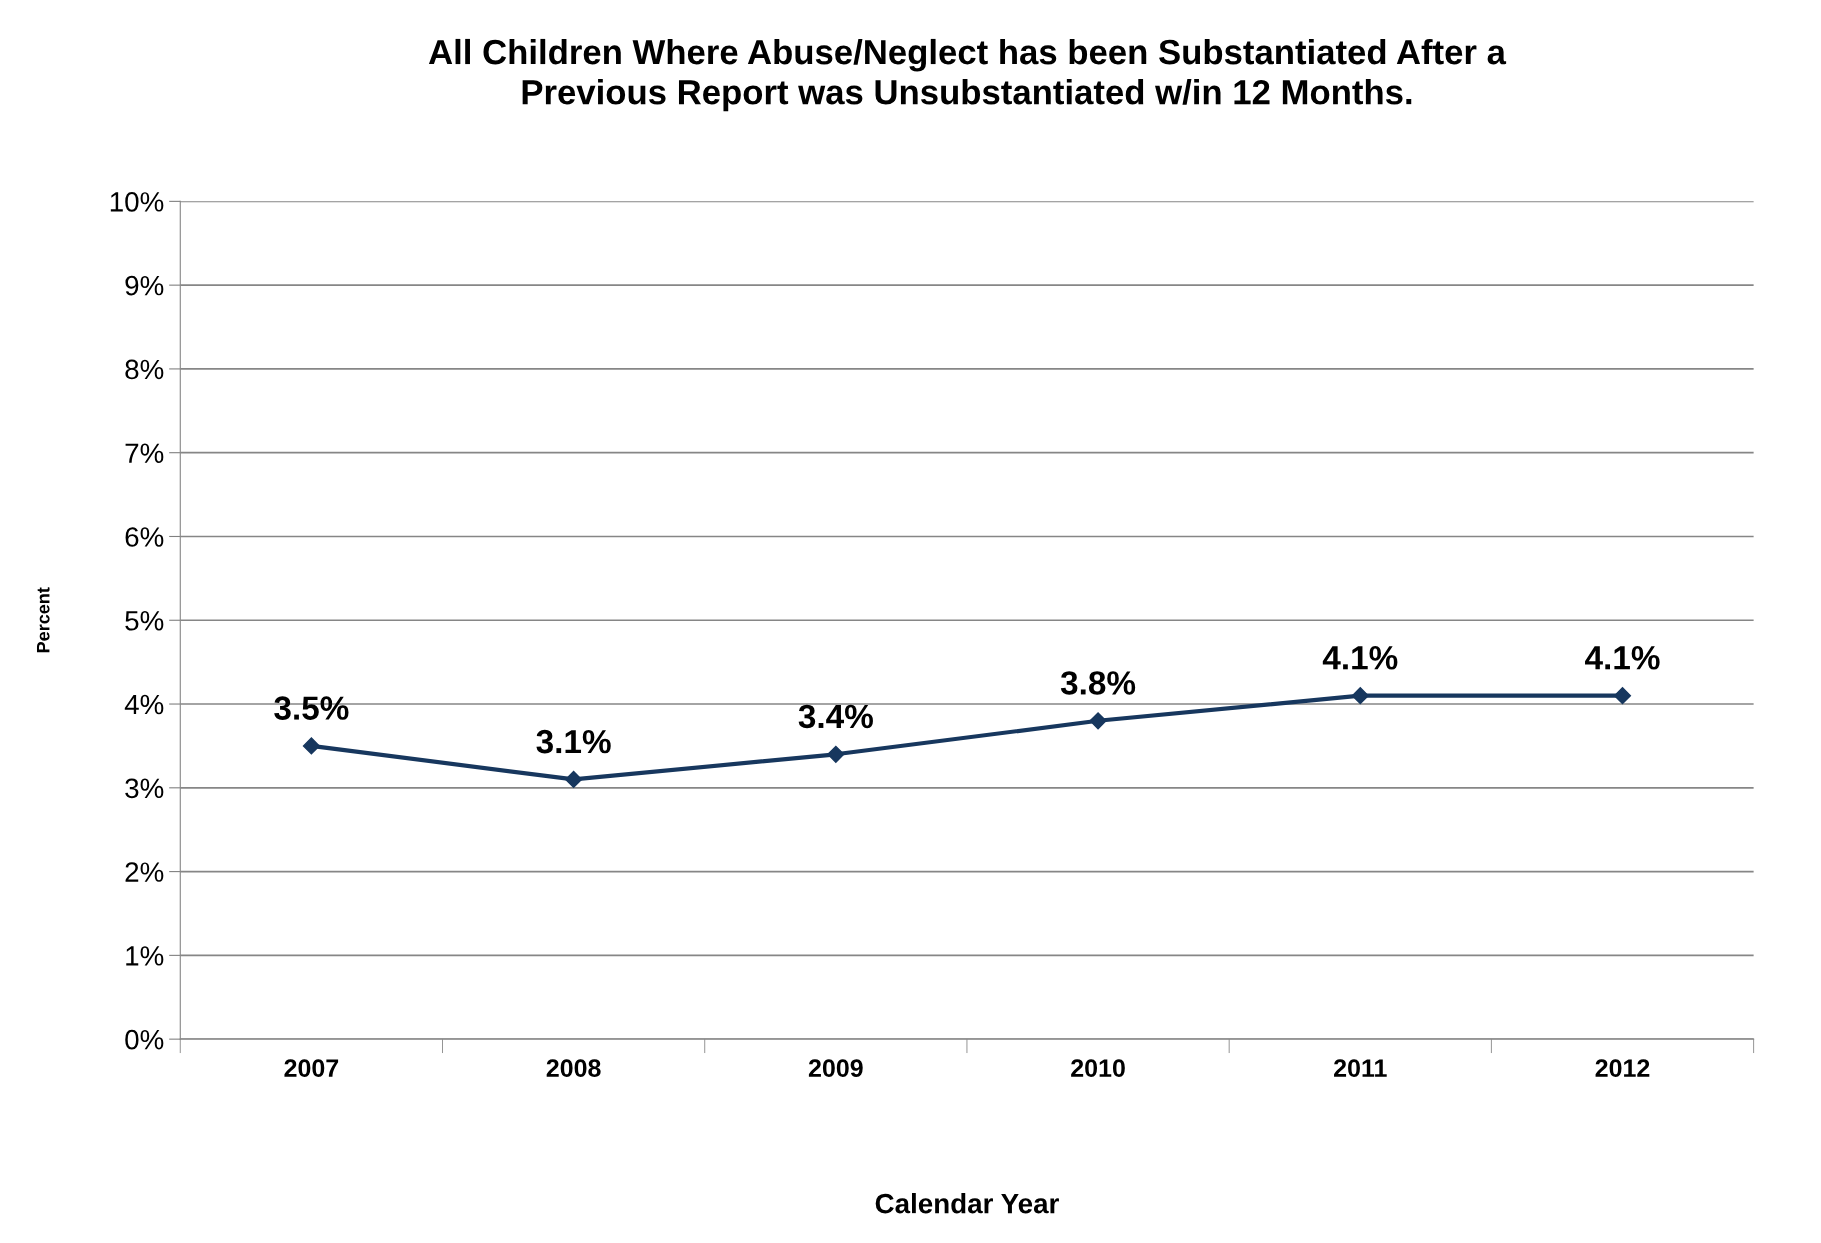  I want to click on y-tick-label: 5%, so click(144, 621).